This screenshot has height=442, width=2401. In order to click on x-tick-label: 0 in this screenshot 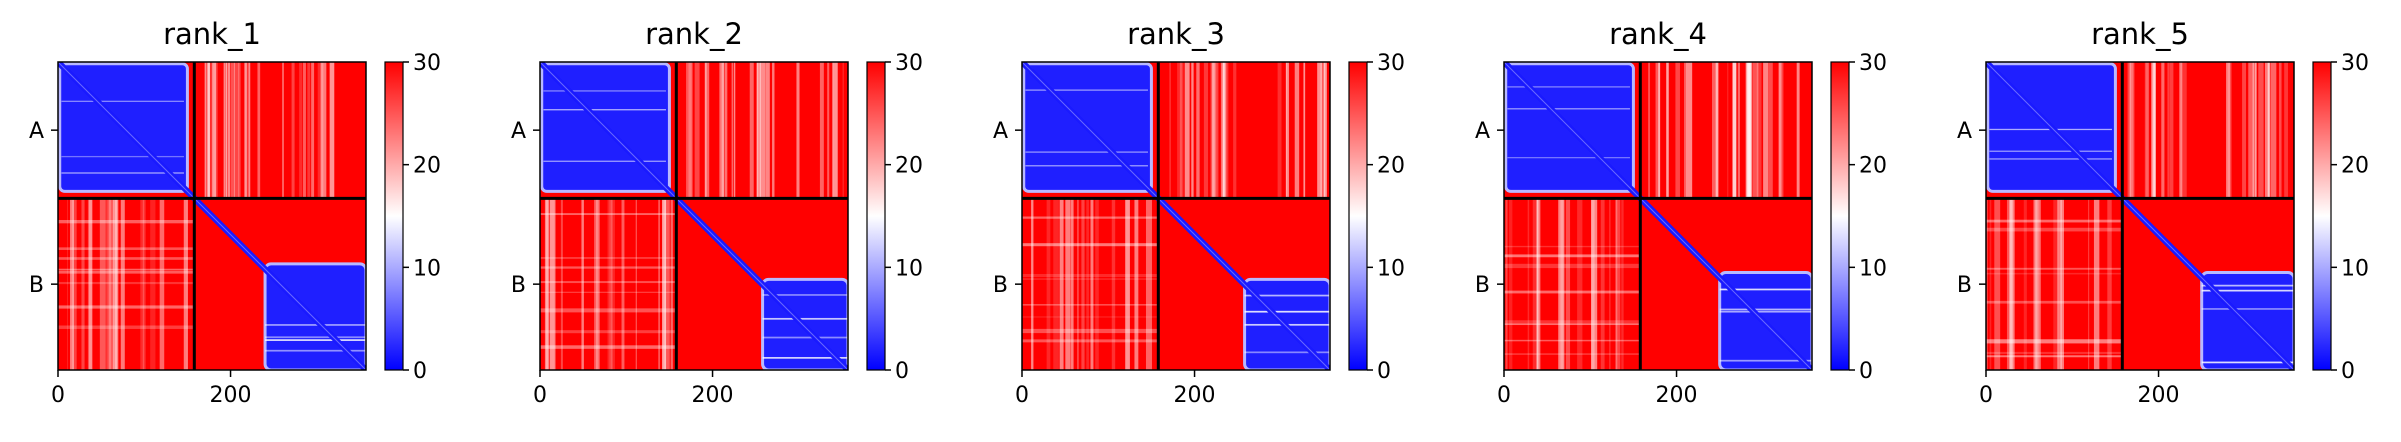, I will do `click(1986, 395)`.